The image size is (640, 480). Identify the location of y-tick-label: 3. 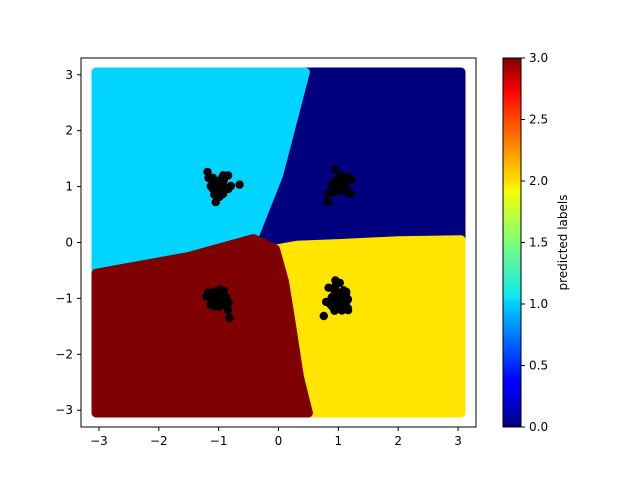
(69, 75).